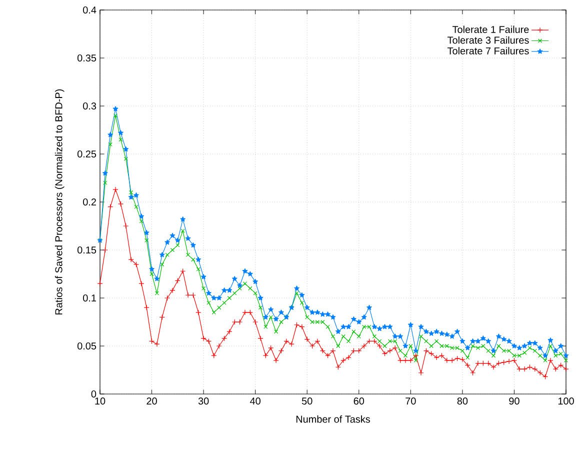 This screenshot has height=452, width=586. I want to click on y-tick-label: 0.2, so click(89, 202).